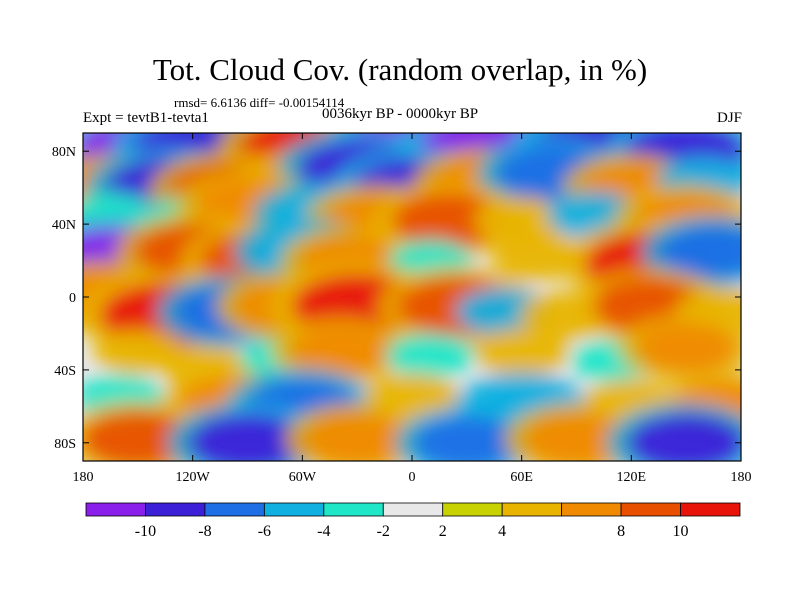 The image size is (800, 600). What do you see at coordinates (632, 477) in the screenshot?
I see `x-tick-label: 120E` at bounding box center [632, 477].